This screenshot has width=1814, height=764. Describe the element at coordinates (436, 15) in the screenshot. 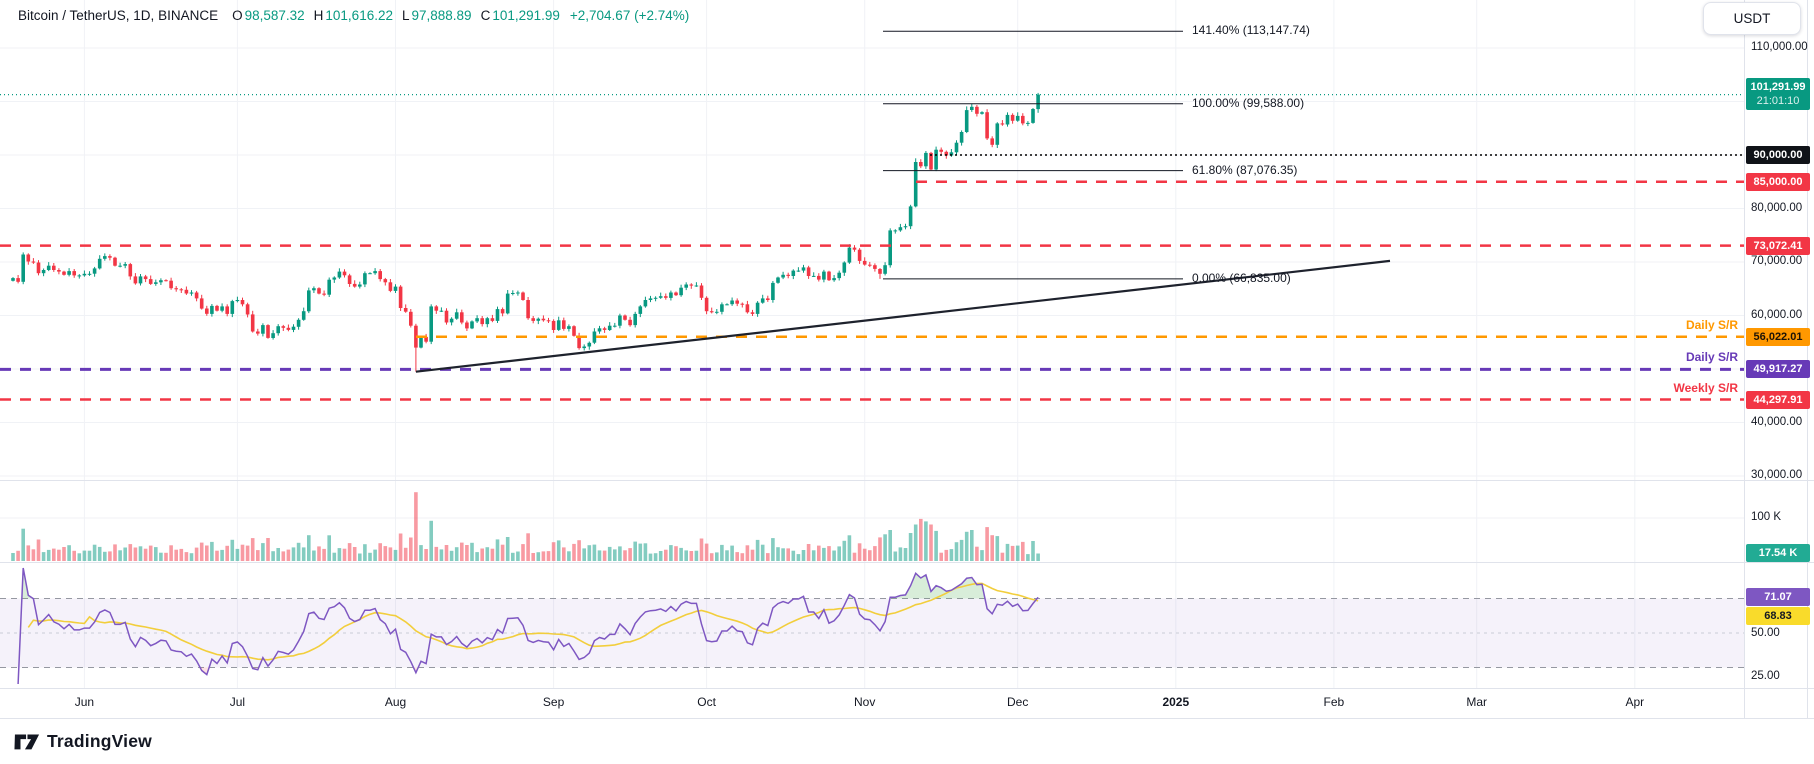

I see `ohlc-l: L 97,888.89` at that location.